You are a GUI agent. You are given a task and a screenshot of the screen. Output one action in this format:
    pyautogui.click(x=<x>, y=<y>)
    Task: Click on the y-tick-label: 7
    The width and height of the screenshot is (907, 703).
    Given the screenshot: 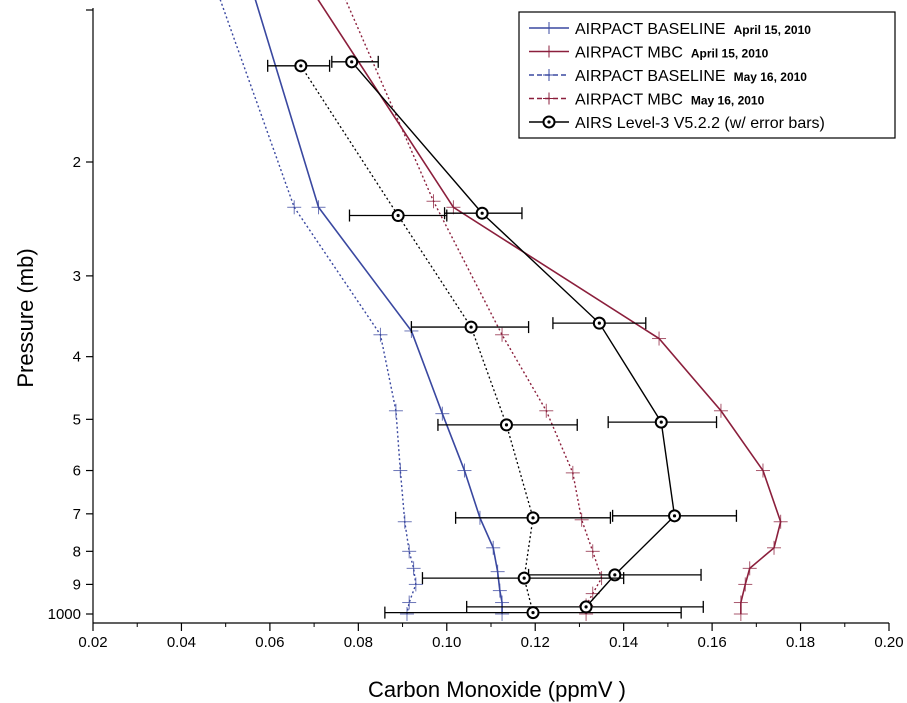 What is the action you would take?
    pyautogui.click(x=77, y=514)
    